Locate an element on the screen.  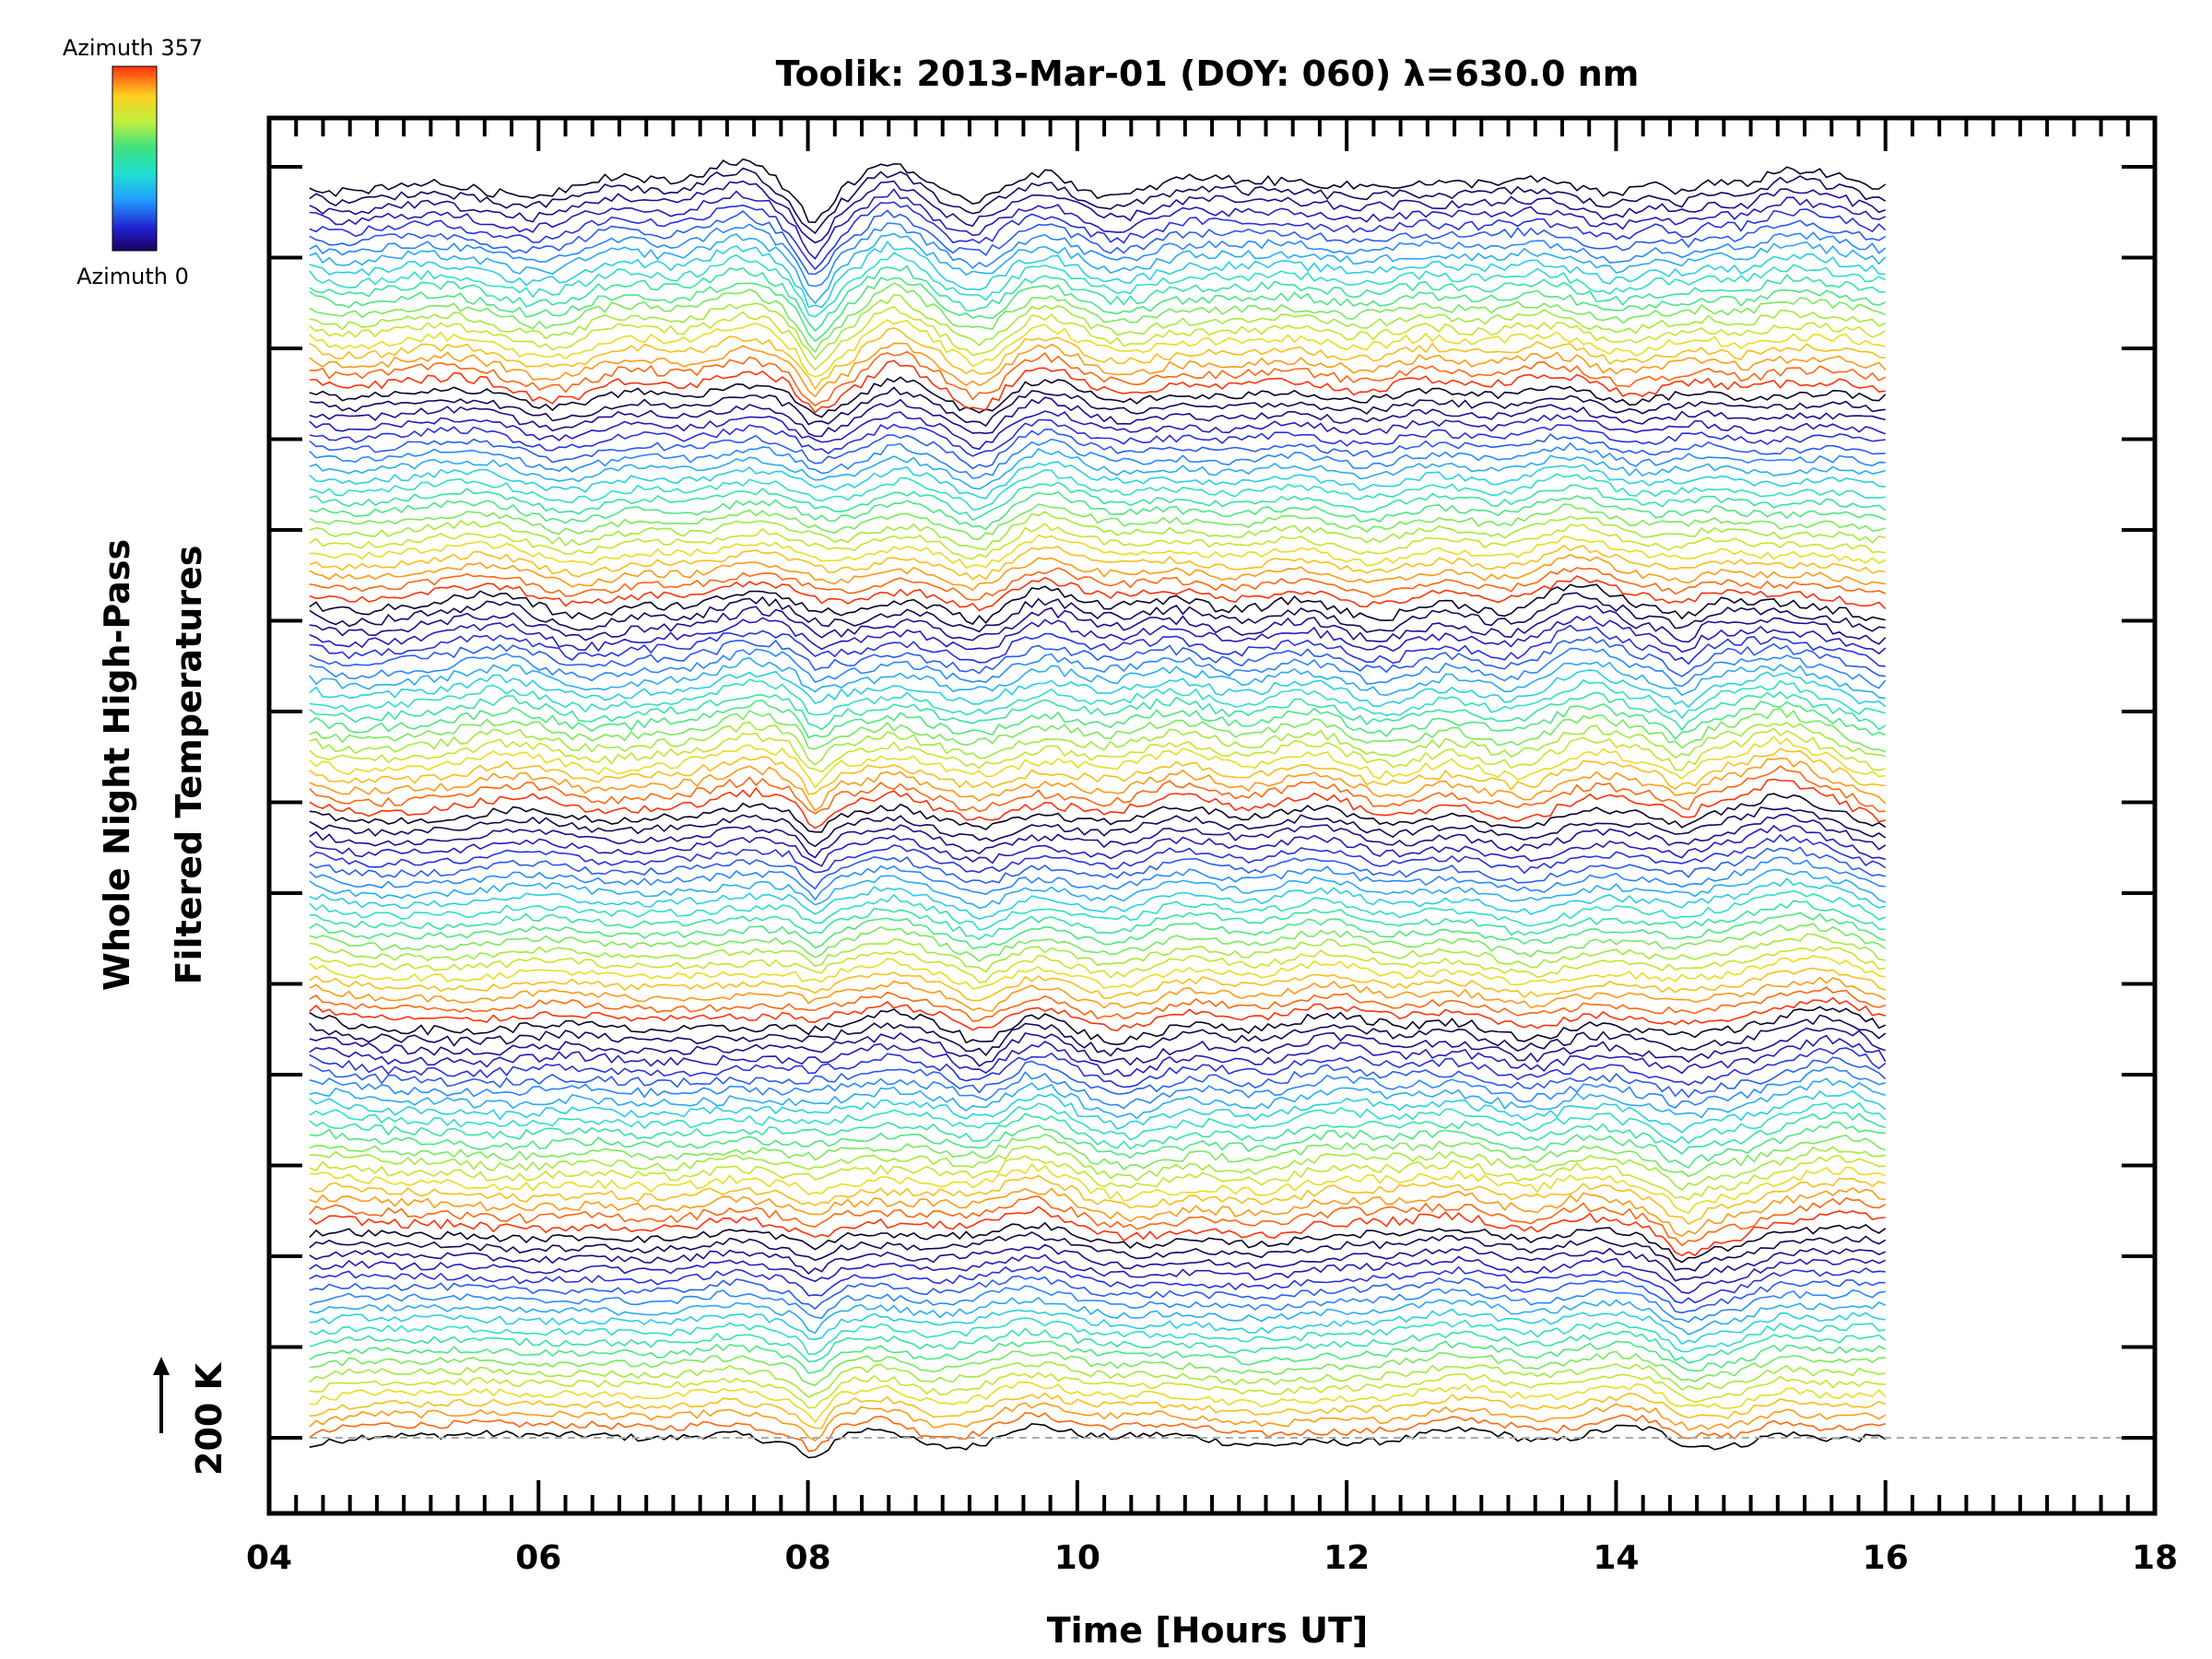
x-tick-label: 18 is located at coordinates (2155, 1558).